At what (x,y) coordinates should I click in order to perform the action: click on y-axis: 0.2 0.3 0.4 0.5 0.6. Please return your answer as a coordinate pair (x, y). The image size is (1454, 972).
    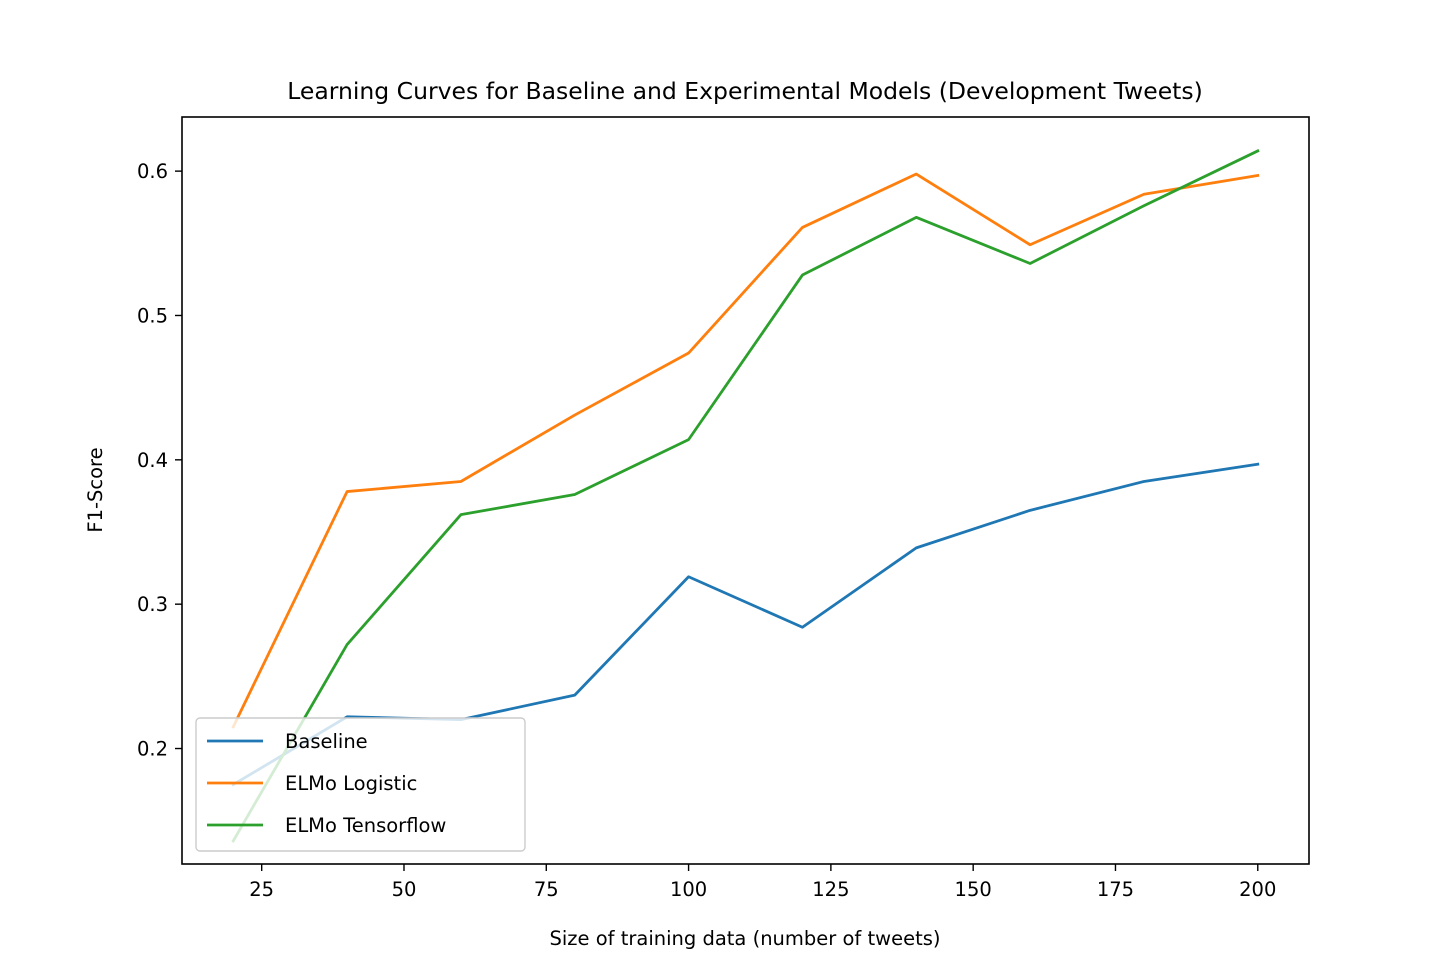
    Looking at the image, I should click on (159, 460).